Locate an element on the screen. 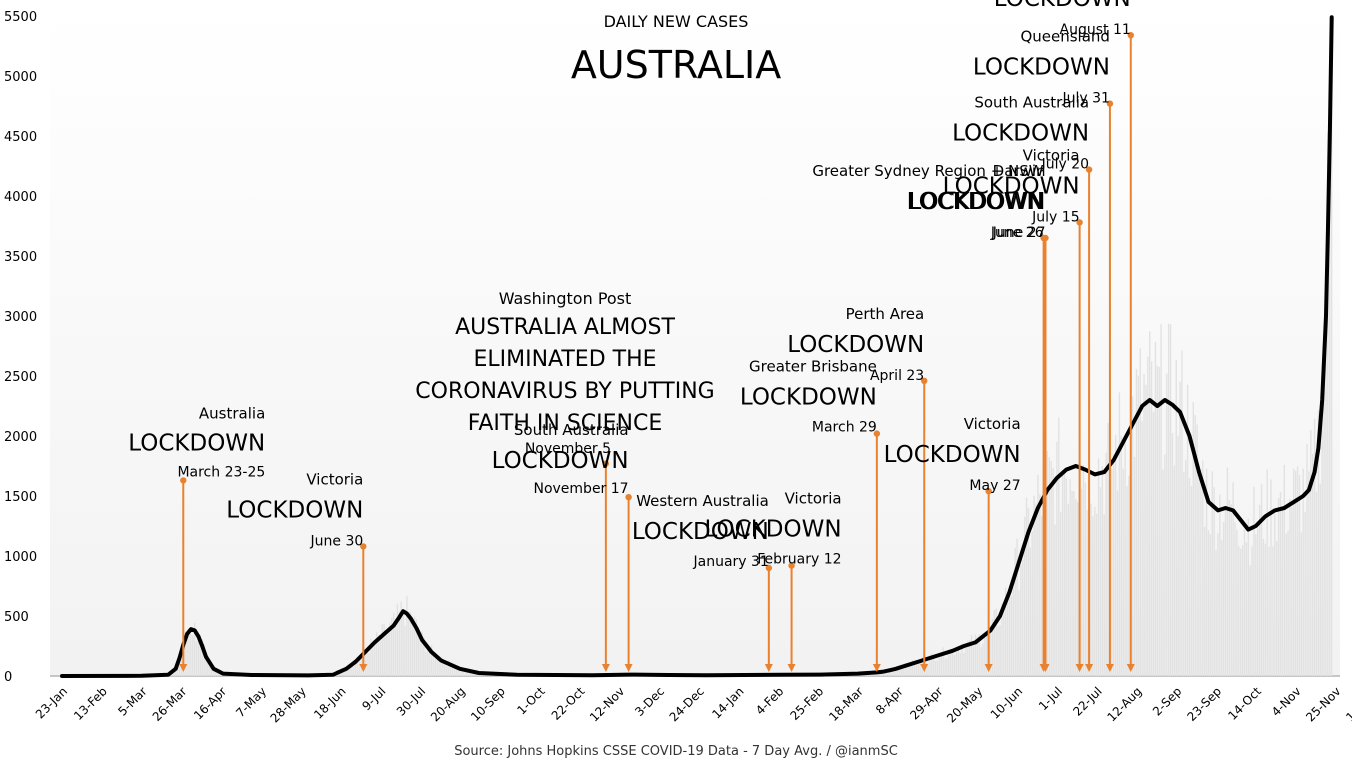 This screenshot has width=1352, height=763. x-tick-label: 25-Feb is located at coordinates (806, 703).